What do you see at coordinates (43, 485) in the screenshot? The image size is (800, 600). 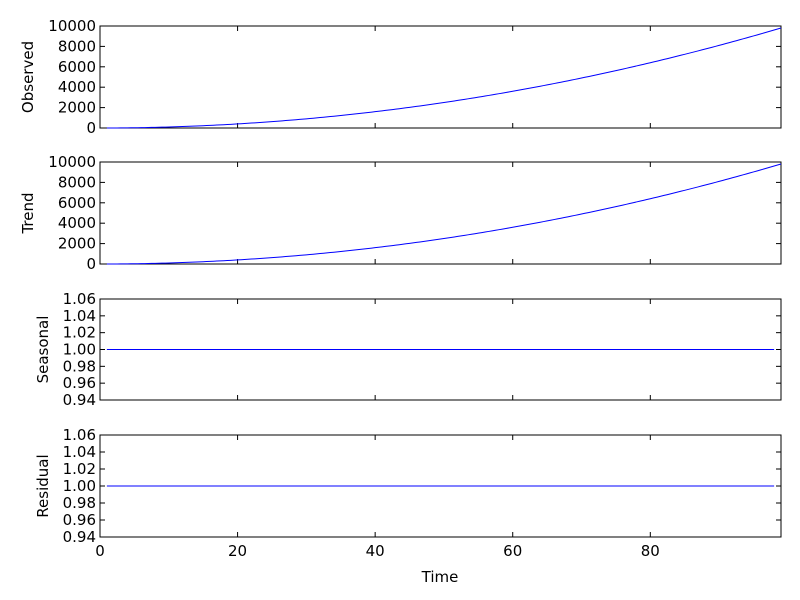 I see `residual-ylabel: Residual` at bounding box center [43, 485].